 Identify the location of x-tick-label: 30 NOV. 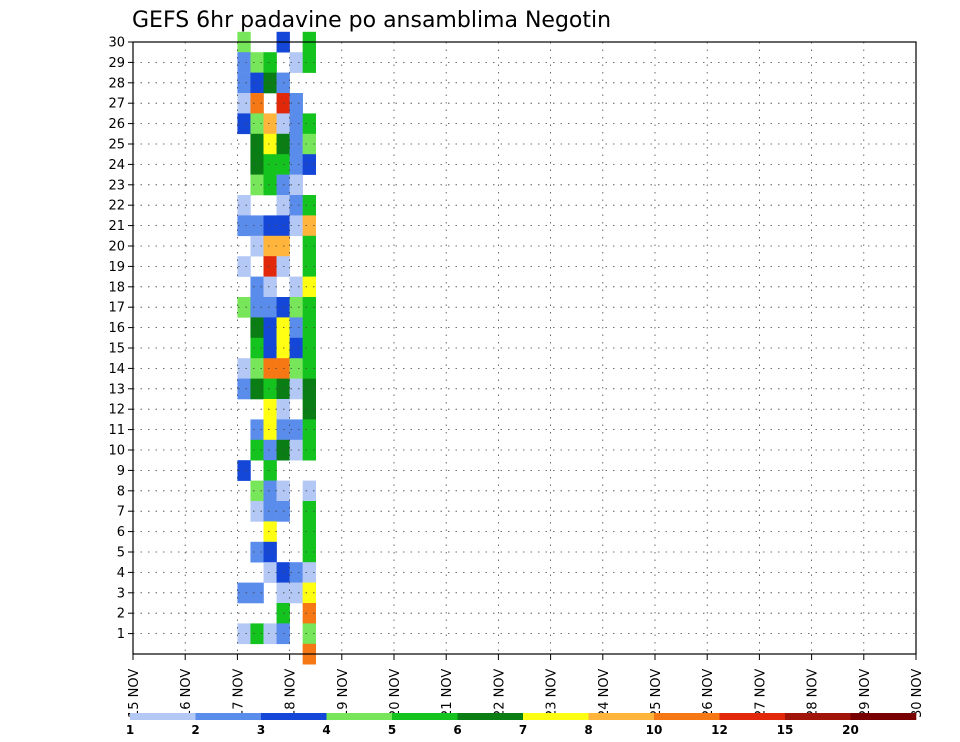
(917, 693).